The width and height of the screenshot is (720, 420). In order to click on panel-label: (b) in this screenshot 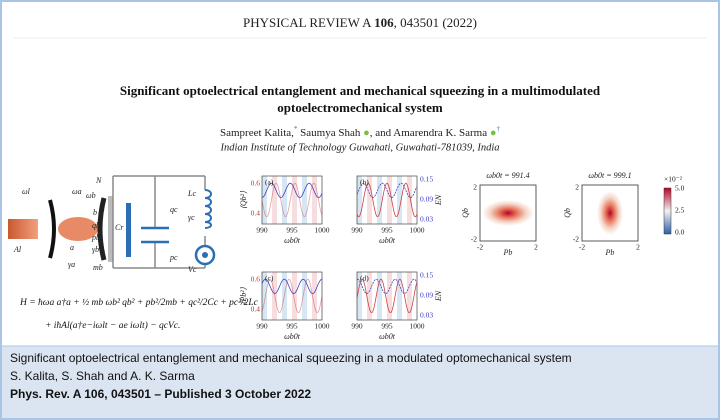, I will do `click(364, 182)`.